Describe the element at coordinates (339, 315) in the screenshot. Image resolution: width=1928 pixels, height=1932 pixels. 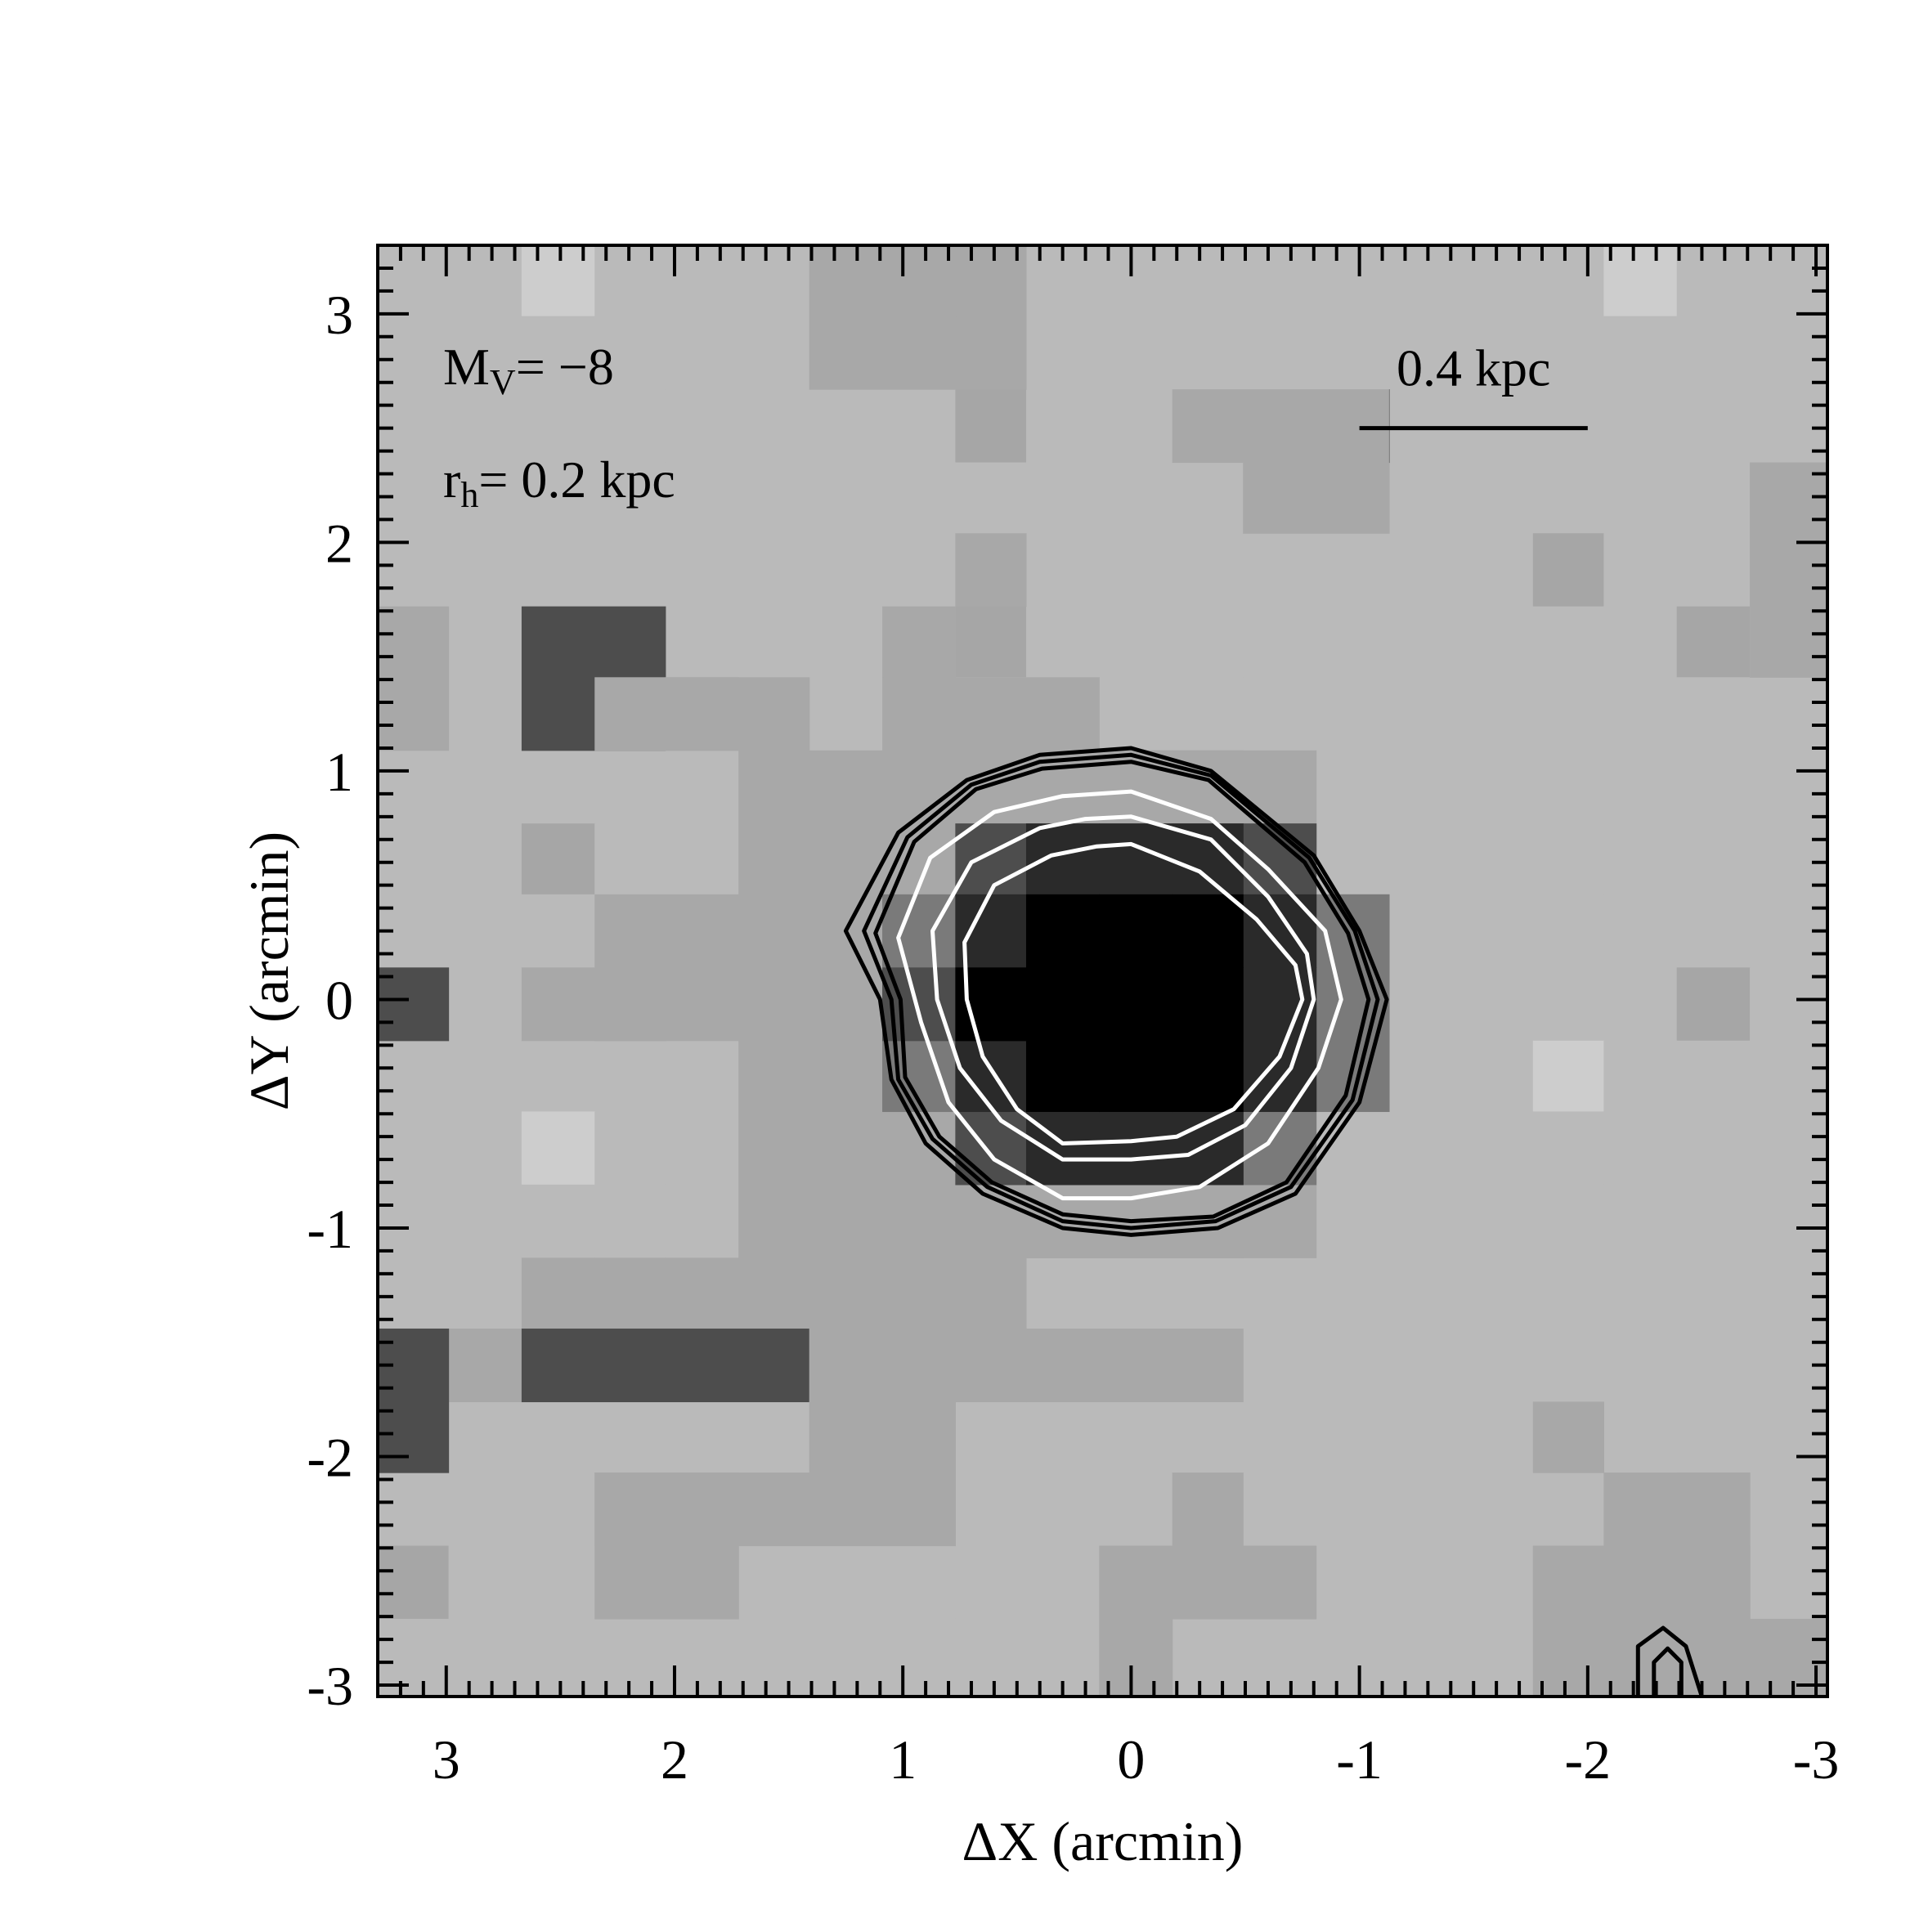
I see `y-tick-label: 3` at that location.